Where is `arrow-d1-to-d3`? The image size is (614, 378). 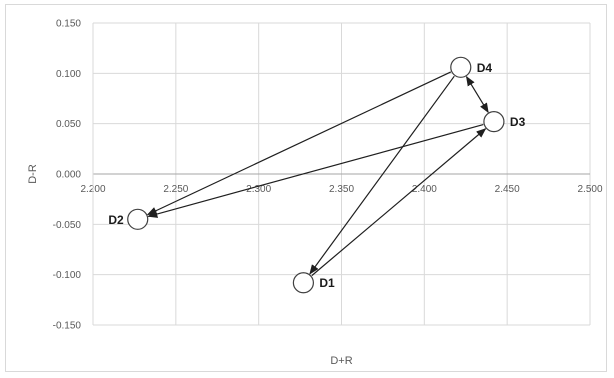
arrow-d1-to-d3 is located at coordinates (399, 202).